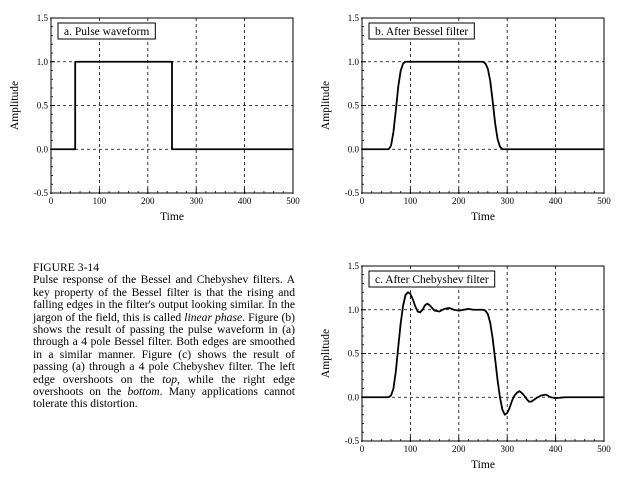 The width and height of the screenshot is (630, 489). I want to click on chart-title: b. After Bessel filter, so click(421, 32).